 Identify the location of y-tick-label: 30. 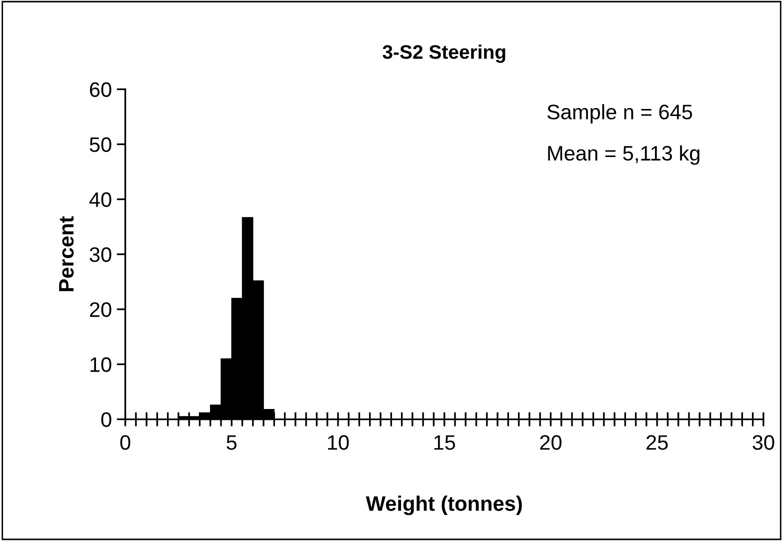
(101, 254).